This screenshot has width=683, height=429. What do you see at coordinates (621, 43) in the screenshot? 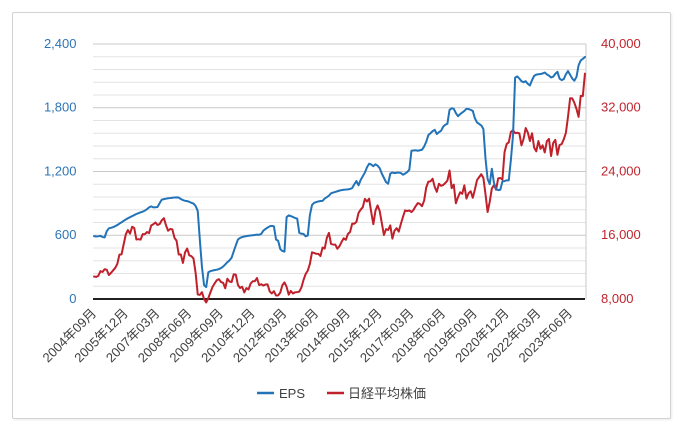
I see `svg-text: 40,000` at bounding box center [621, 43].